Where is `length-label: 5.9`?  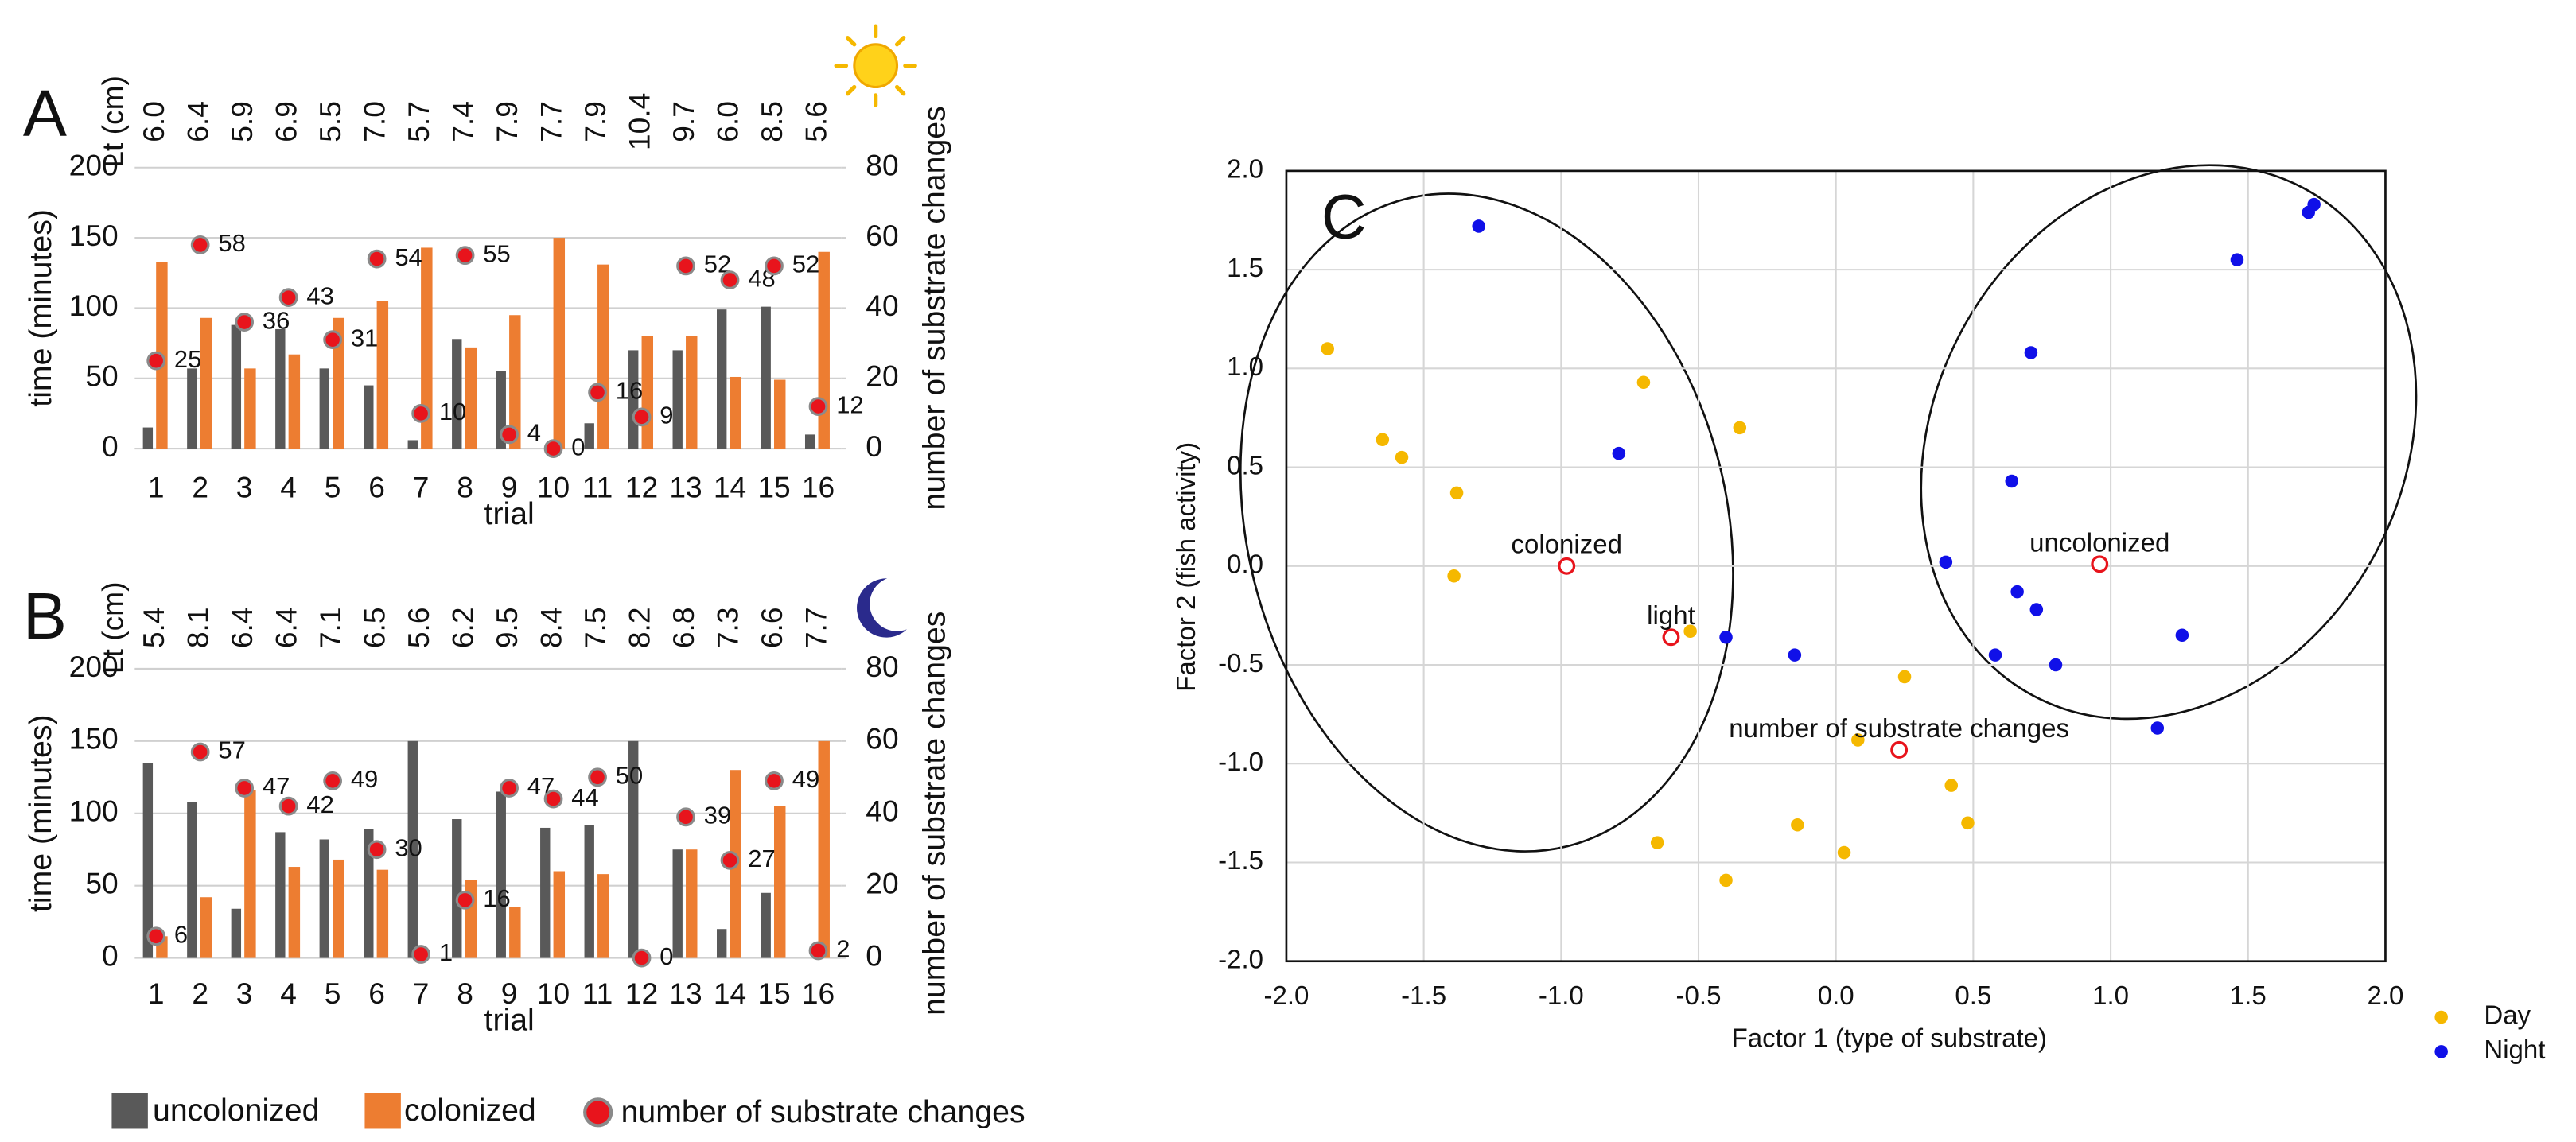
length-label: 5.9 is located at coordinates (242, 121).